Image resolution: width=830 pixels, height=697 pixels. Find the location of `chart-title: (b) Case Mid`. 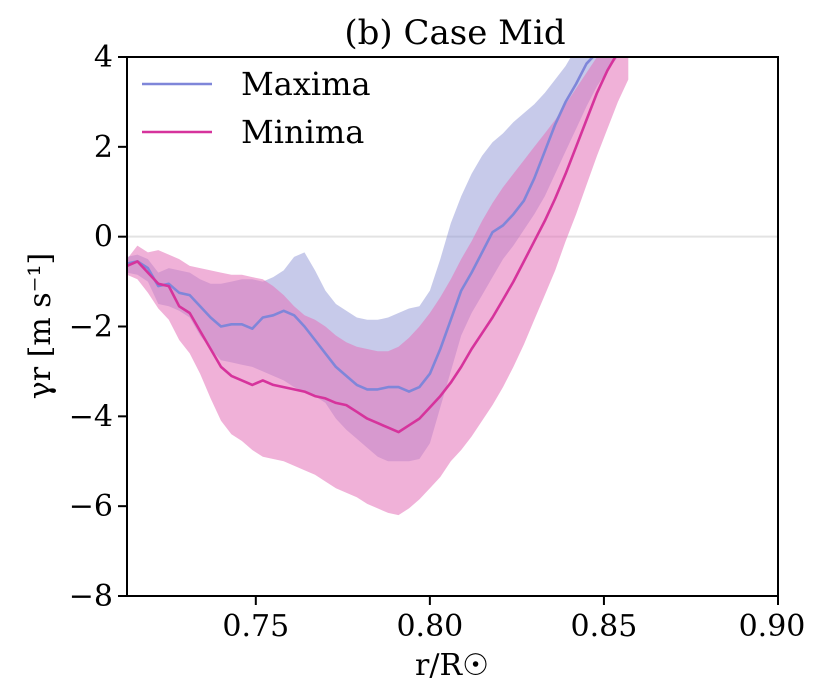

chart-title: (b) Case Mid is located at coordinates (454, 33).